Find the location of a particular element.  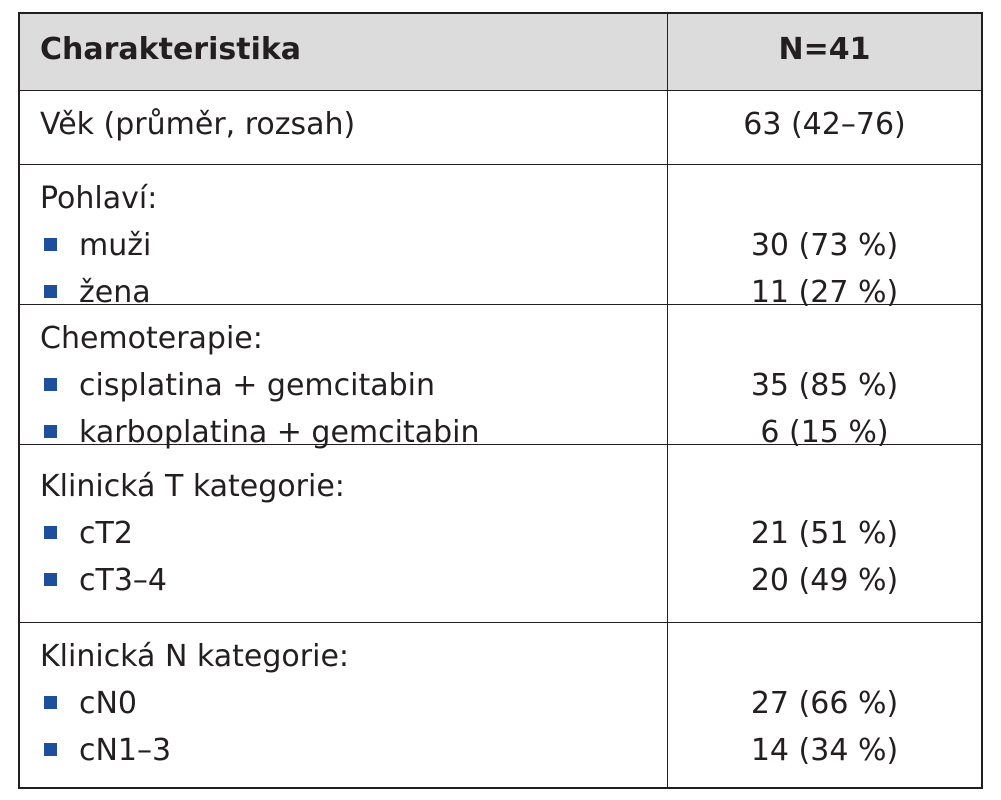

item-label: cT2 is located at coordinates (353, 533).